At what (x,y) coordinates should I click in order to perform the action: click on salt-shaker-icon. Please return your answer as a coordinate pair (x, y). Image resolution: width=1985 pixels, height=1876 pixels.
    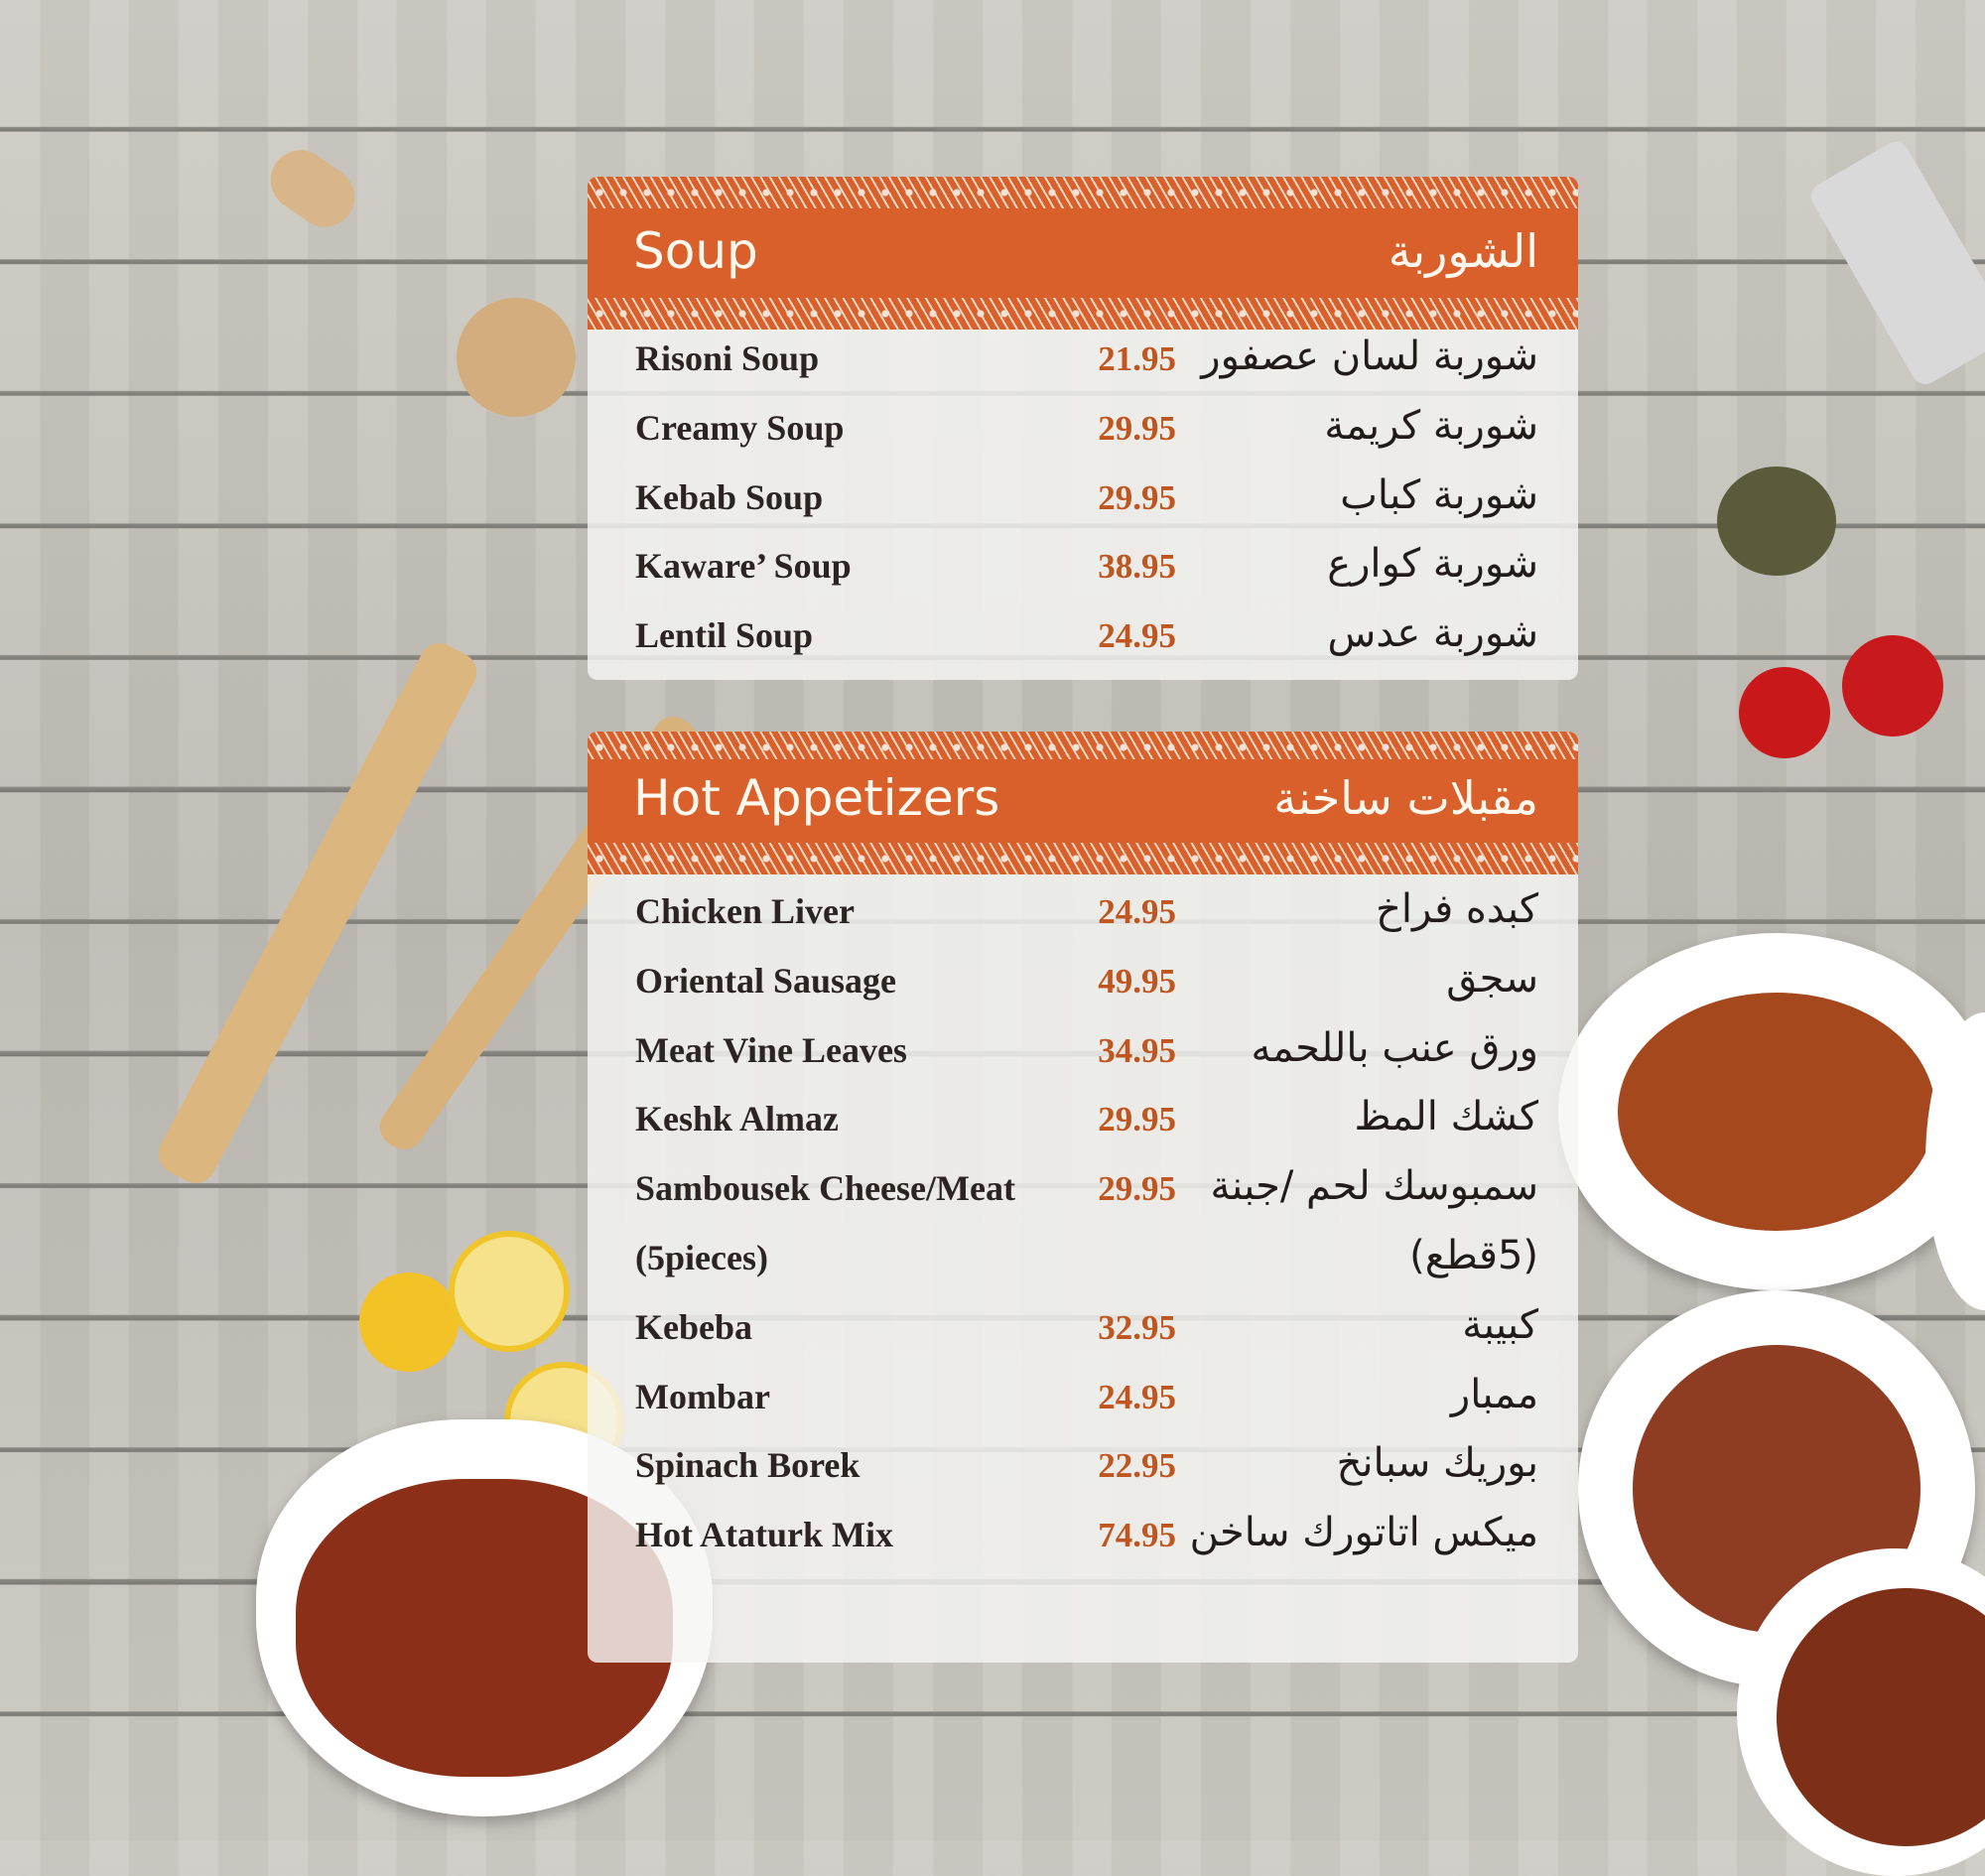
    Looking at the image, I should click on (1895, 263).